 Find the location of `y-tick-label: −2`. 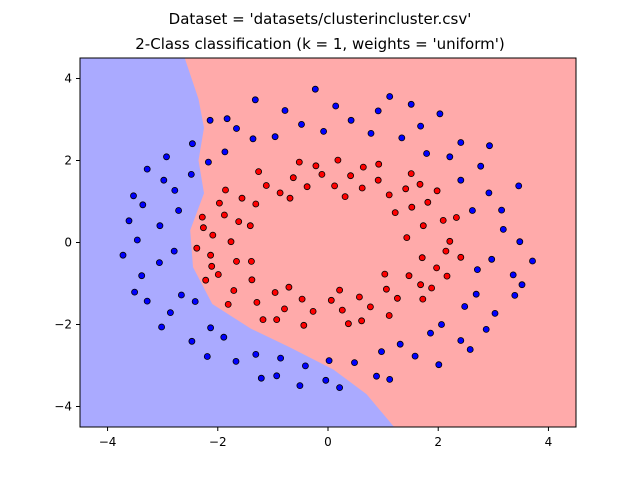

y-tick-label: −2 is located at coordinates (63, 325).